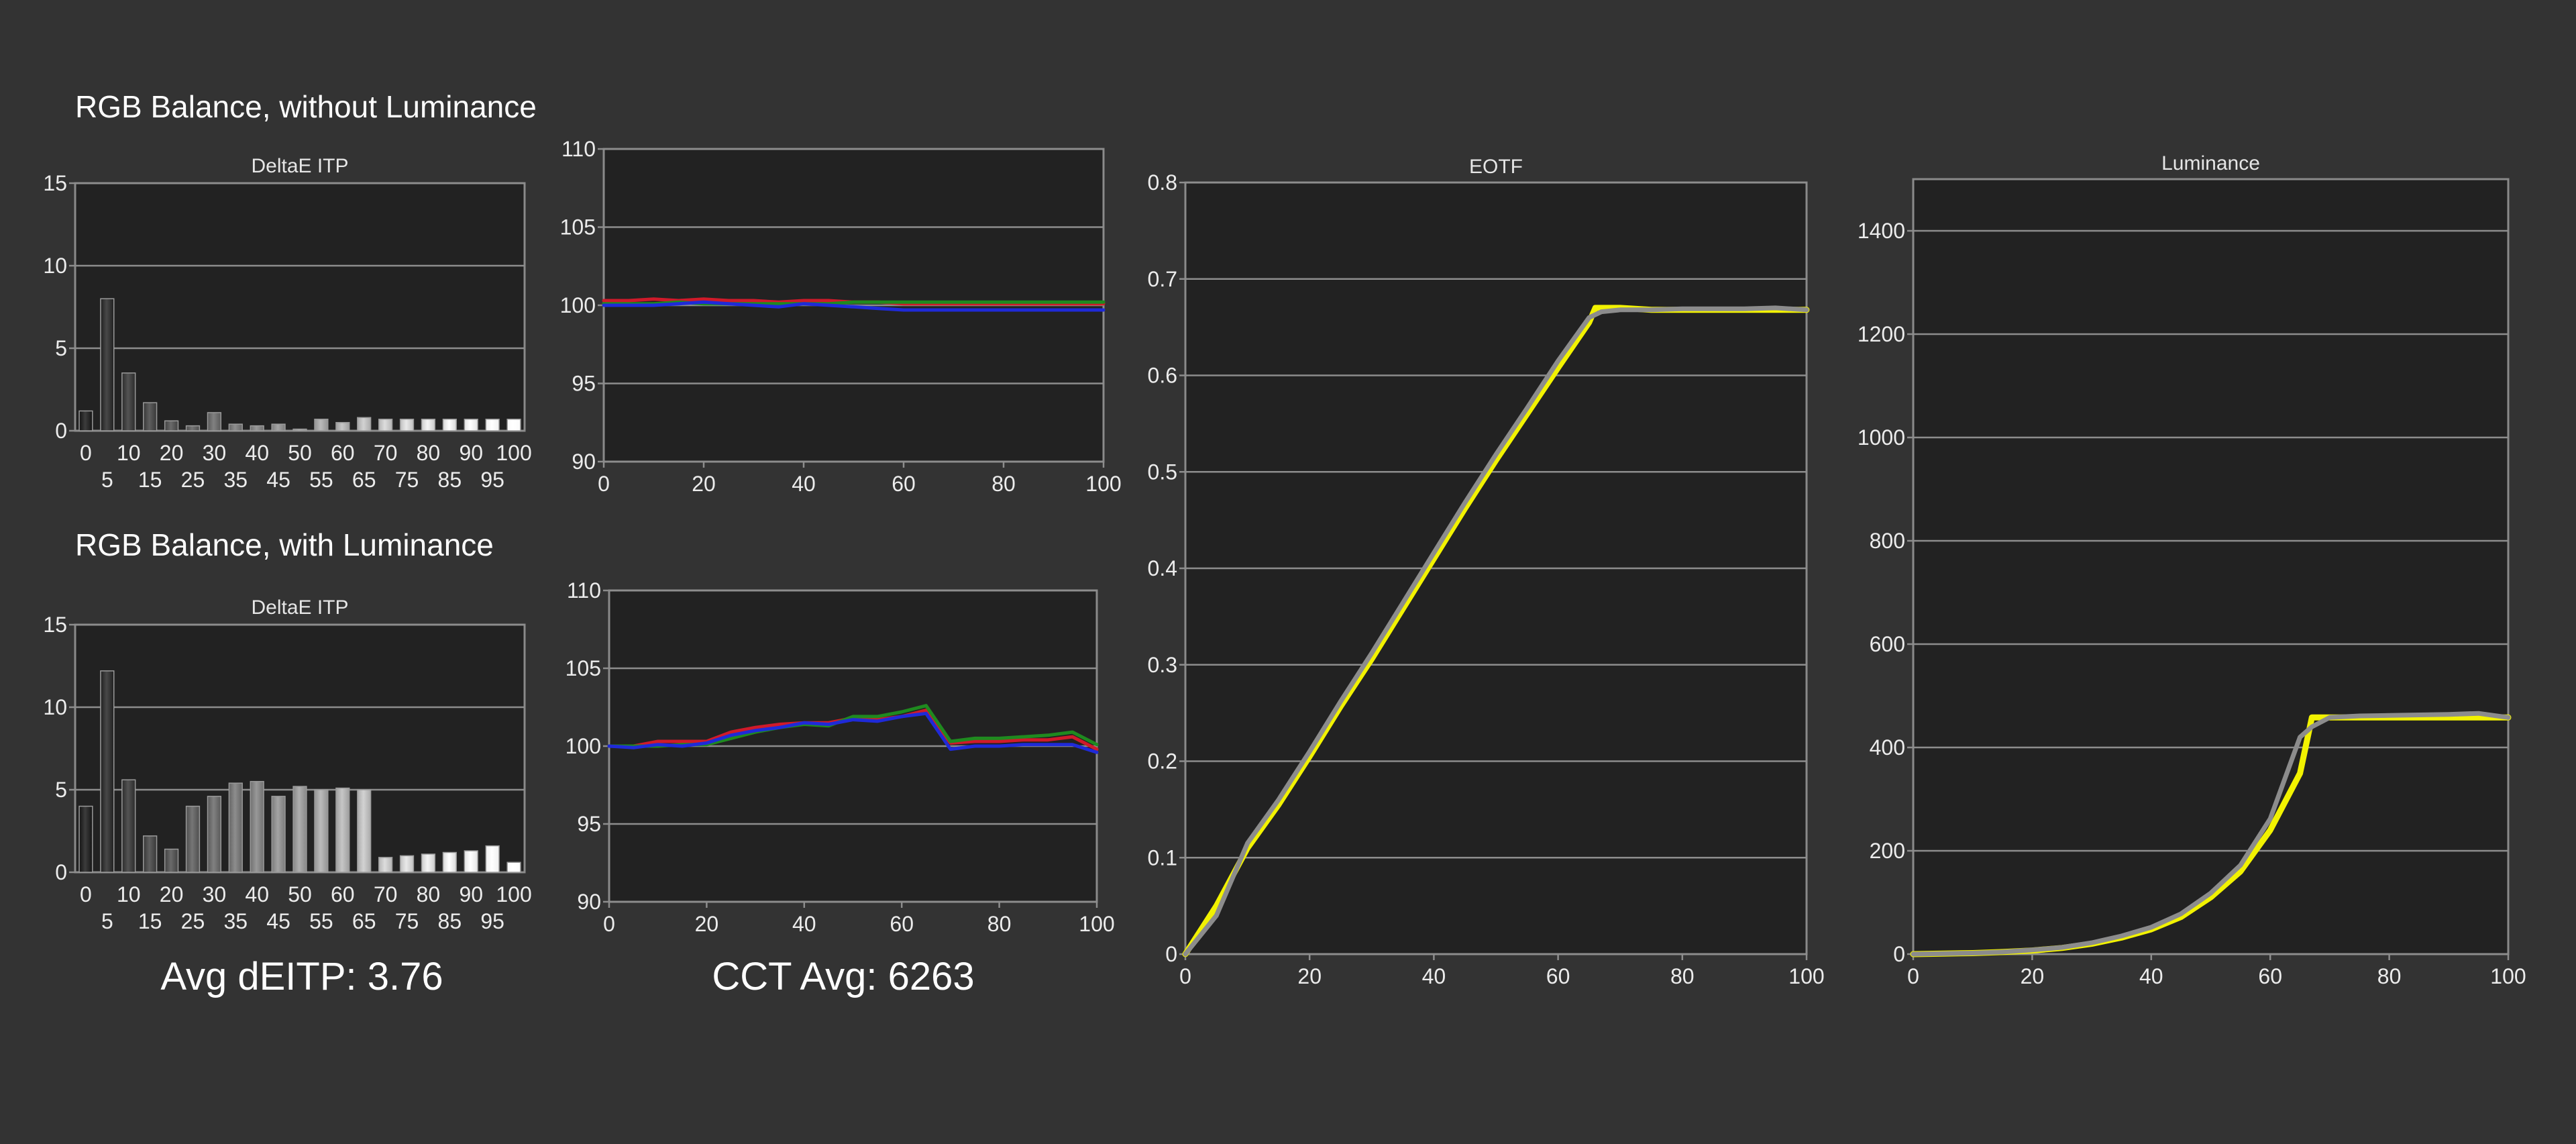  I want to click on x-tick-label: 45, so click(278, 480).